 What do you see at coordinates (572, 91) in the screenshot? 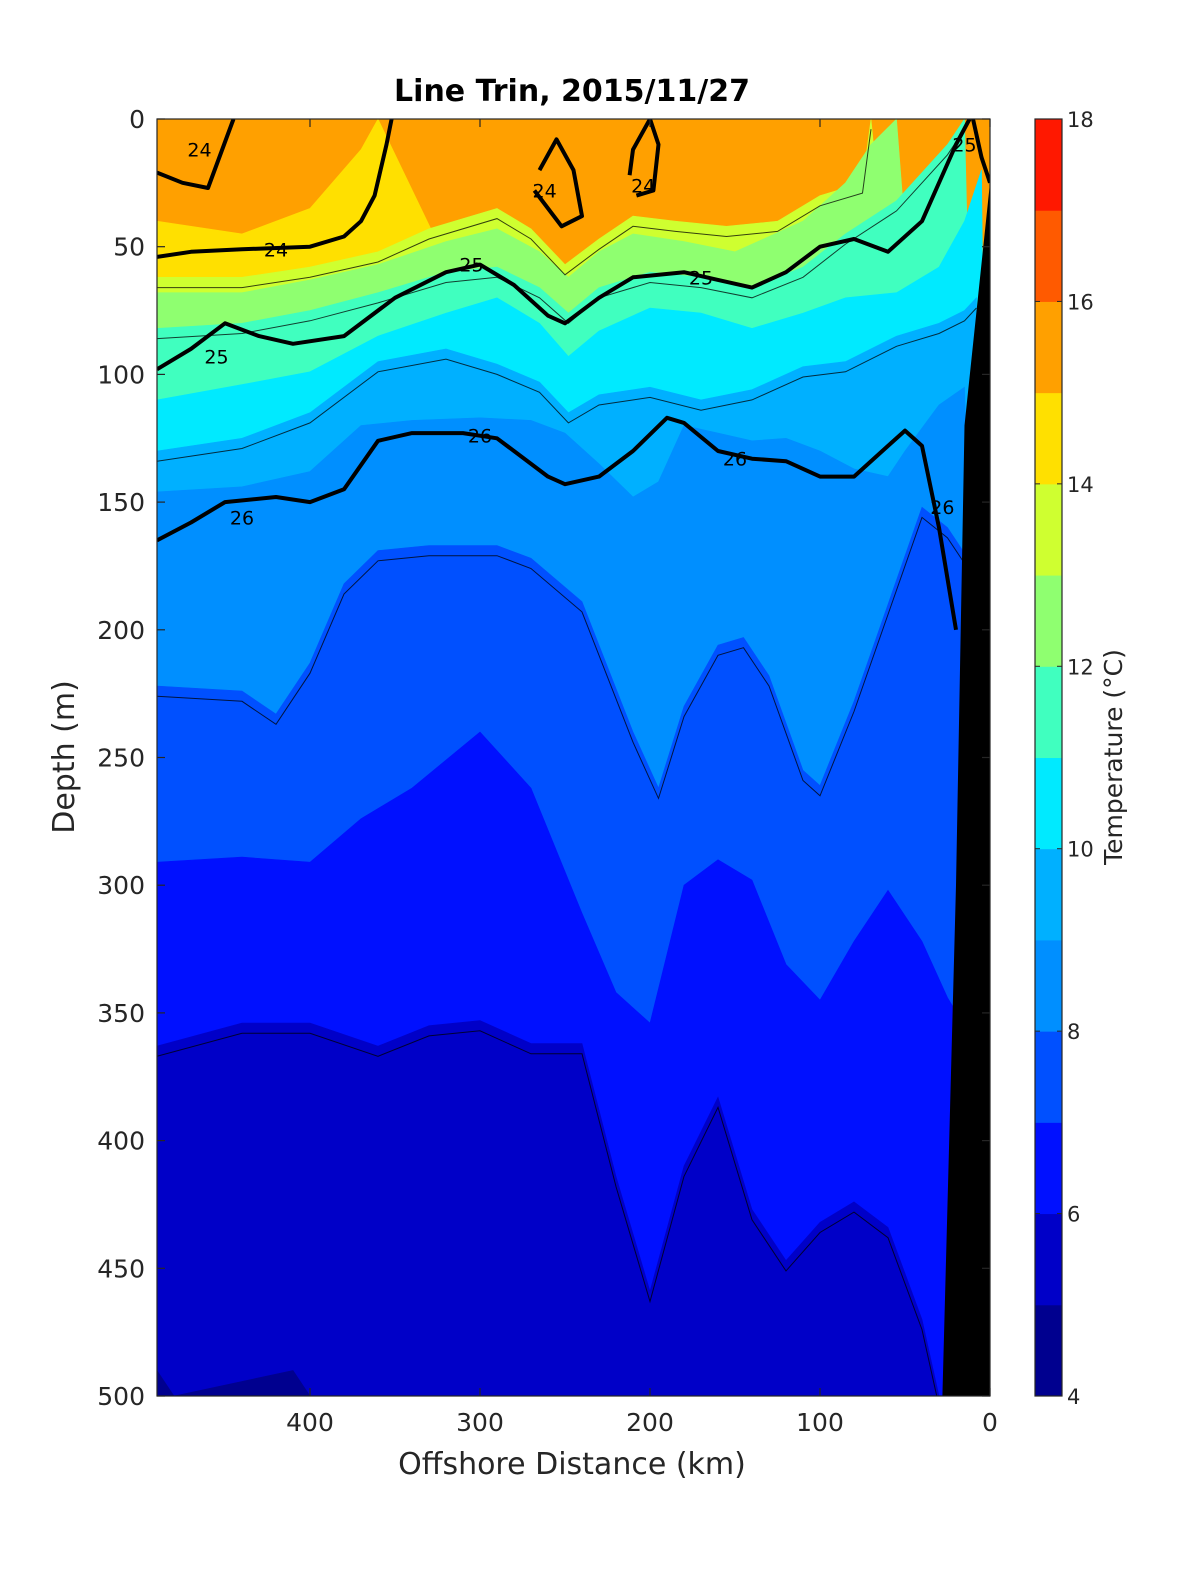
I see `chart-title: Line Trin, 2015/11/27` at bounding box center [572, 91].